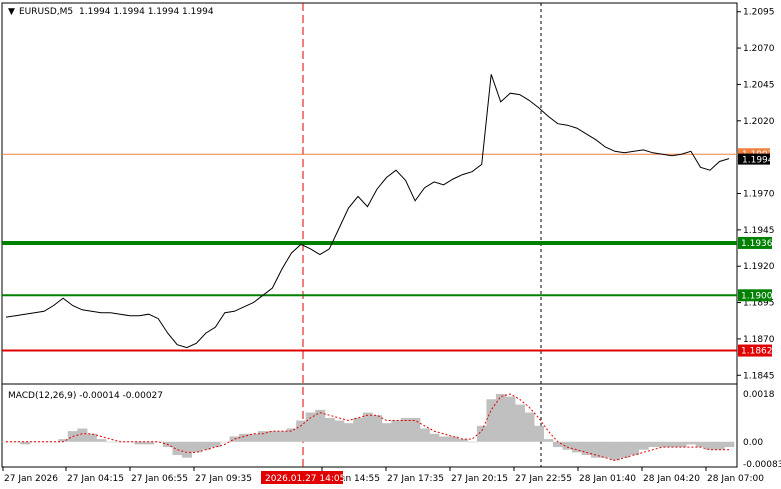 The height and width of the screenshot is (489, 781). I want to click on ohlc-readout: 1.1994 1.1994 1.1994 1.1994, so click(146, 12).